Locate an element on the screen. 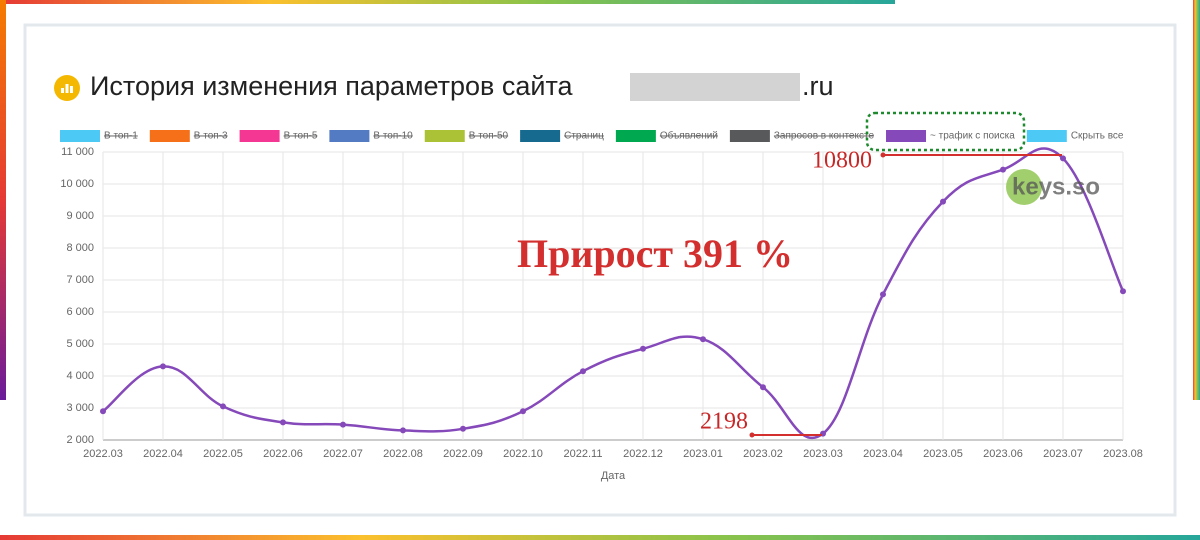 This screenshot has width=1200, height=540. y-tick-label: 11 000 is located at coordinates (77, 152).